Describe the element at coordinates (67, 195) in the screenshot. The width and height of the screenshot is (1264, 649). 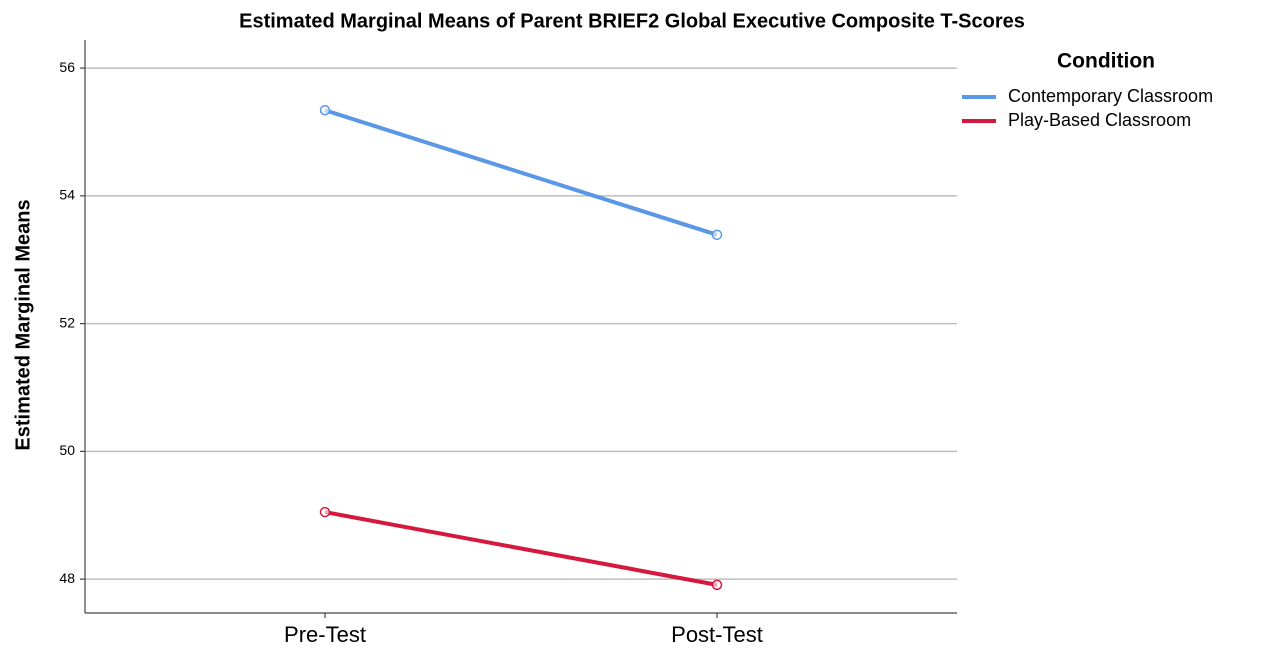
I see `y-tick-label: 54` at that location.